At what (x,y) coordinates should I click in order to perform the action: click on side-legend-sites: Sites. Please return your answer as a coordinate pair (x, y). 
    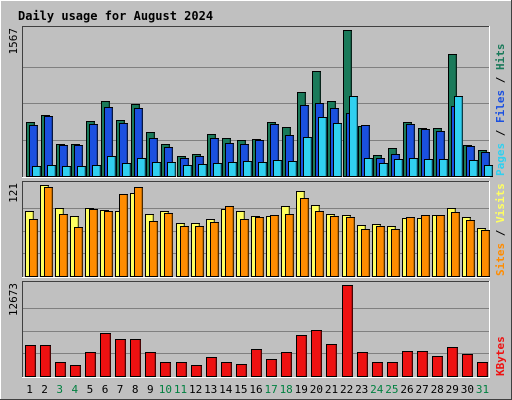
    Looking at the image, I should click on (500, 259).